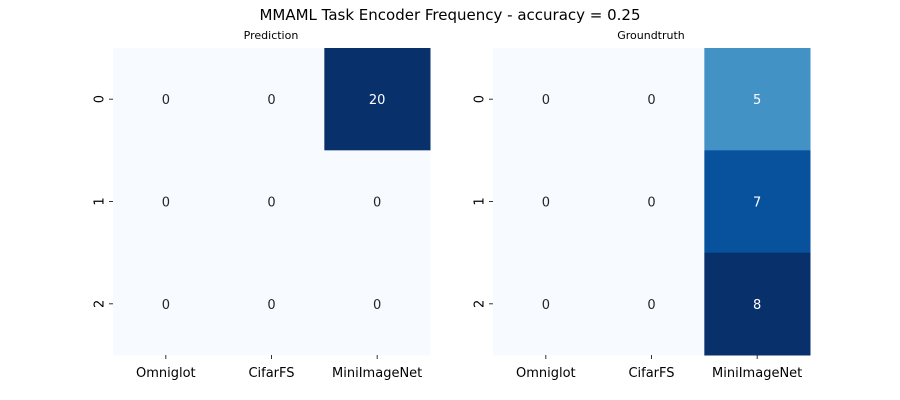  I want to click on cell-value-label: 7, so click(757, 203).